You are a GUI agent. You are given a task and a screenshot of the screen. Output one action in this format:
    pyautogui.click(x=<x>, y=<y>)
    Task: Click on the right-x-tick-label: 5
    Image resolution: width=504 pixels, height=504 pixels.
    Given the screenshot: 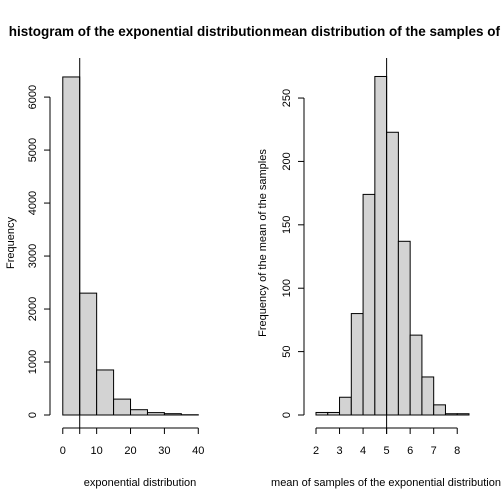 What is the action you would take?
    pyautogui.click(x=387, y=451)
    